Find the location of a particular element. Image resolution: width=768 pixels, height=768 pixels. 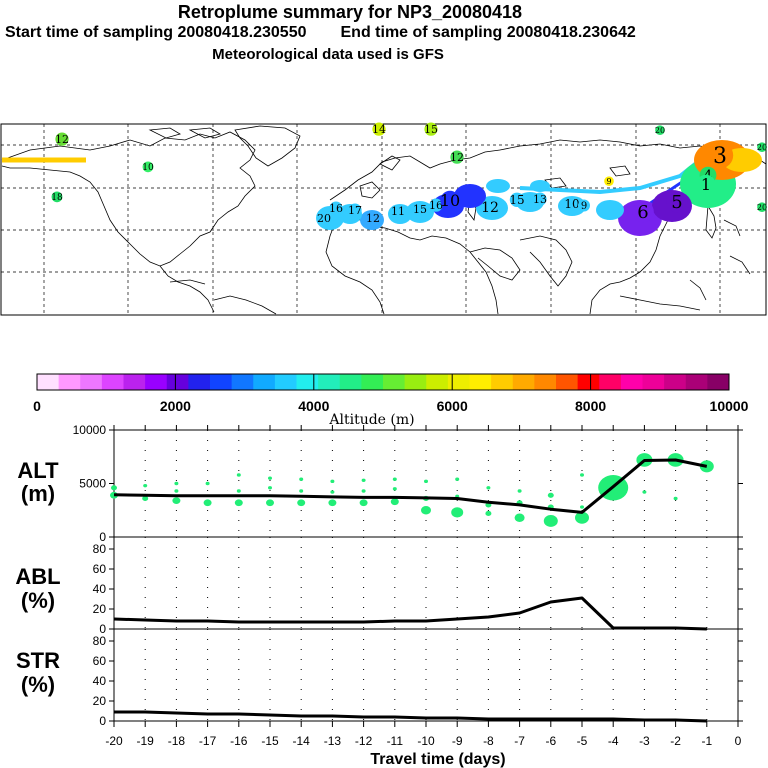

x-tick-label: -2 is located at coordinates (675, 741).